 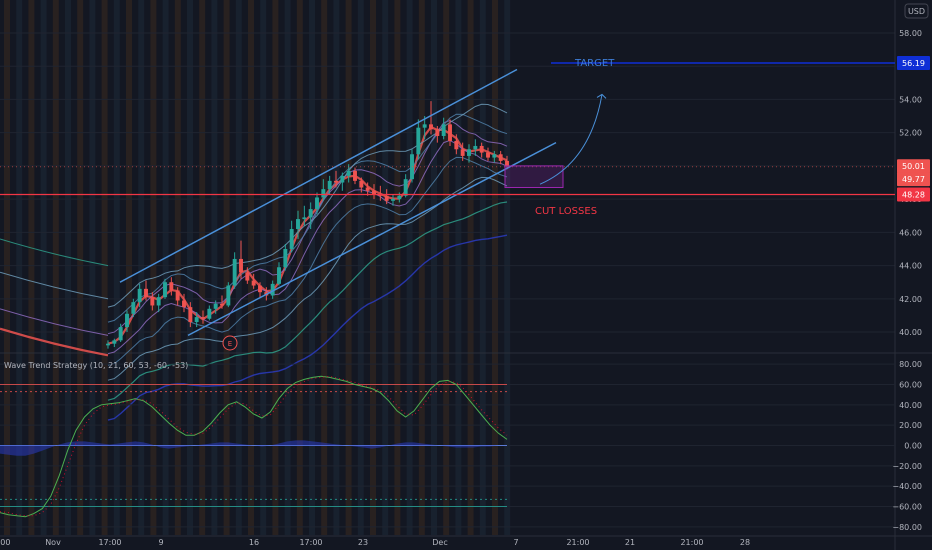 What do you see at coordinates (534, 176) in the screenshot?
I see `entry-zone-box` at bounding box center [534, 176].